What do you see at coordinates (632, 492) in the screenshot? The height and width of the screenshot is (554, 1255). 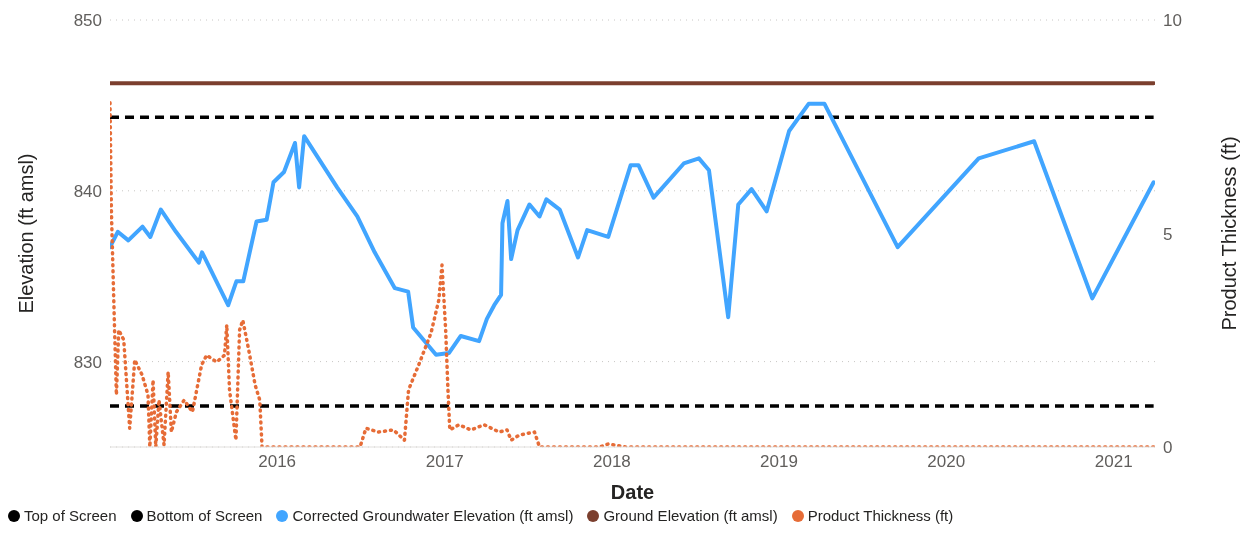 I see `x-axis-title: Date` at bounding box center [632, 492].